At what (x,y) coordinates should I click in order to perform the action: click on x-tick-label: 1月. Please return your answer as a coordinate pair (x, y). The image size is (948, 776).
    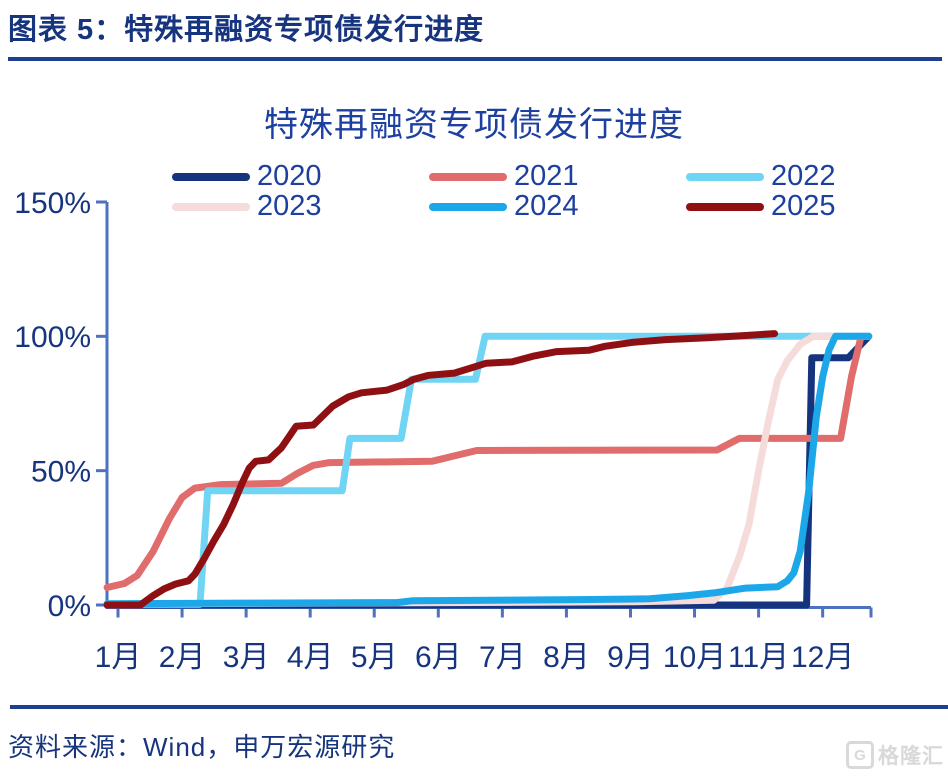
    Looking at the image, I should click on (118, 657).